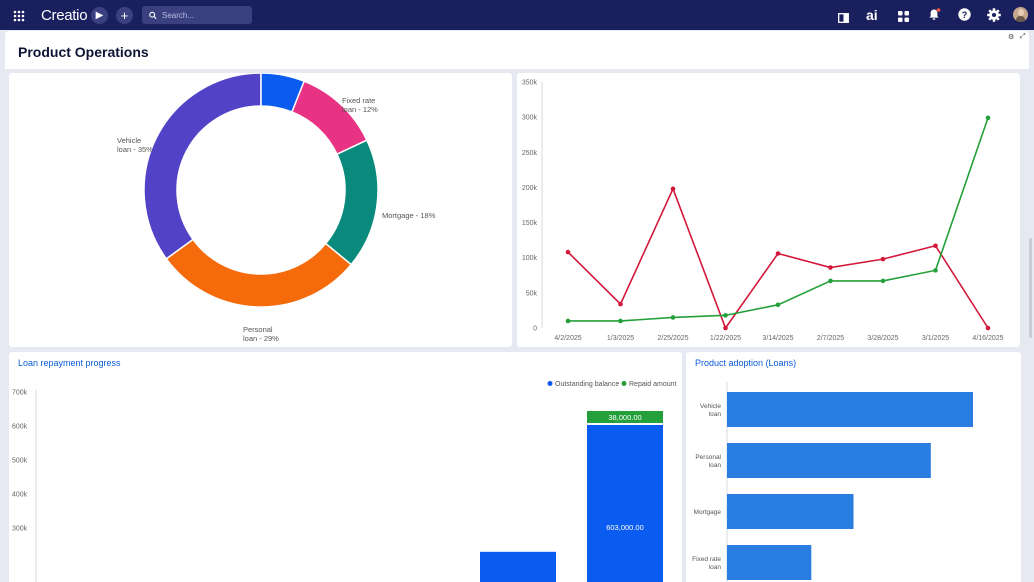 This screenshot has width=1034, height=582. I want to click on ai-assistant-icon: ai, so click(872, 15).